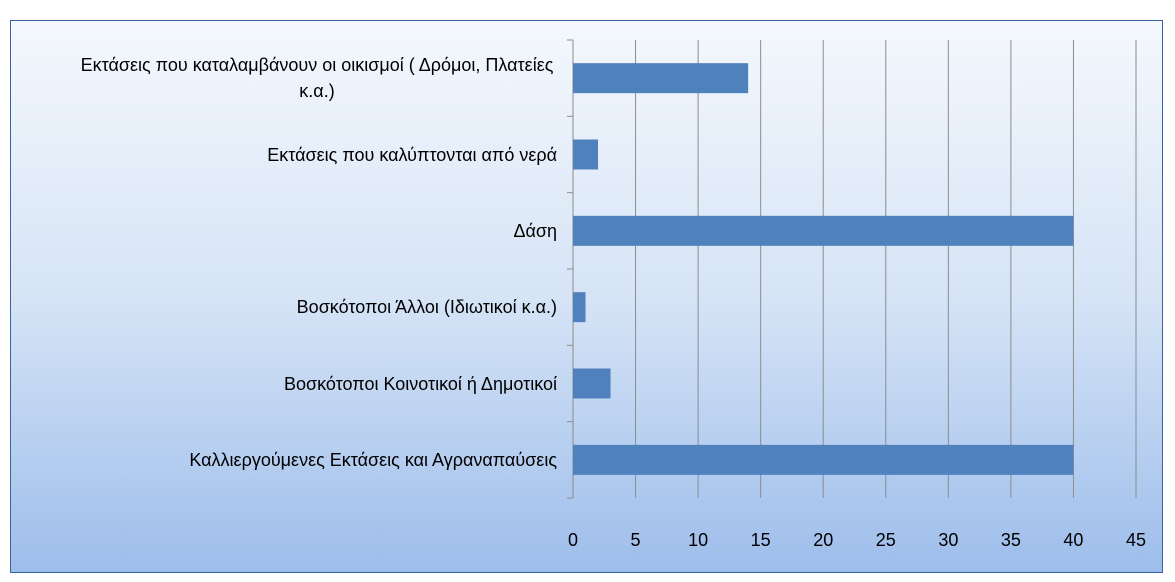  Describe the element at coordinates (636, 540) in the screenshot. I see `x-tick-label: 5` at that location.